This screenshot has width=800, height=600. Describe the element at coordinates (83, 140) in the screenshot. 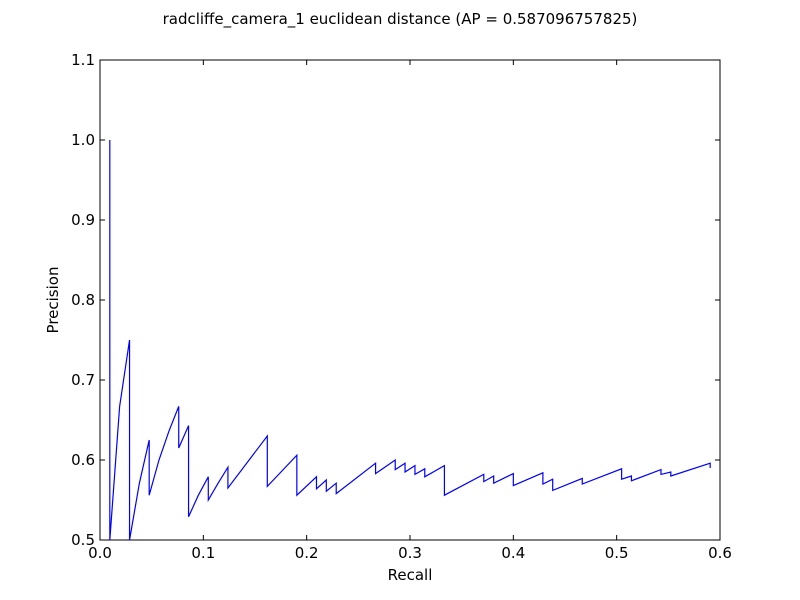

I see `y-tick-label: 1.0` at that location.